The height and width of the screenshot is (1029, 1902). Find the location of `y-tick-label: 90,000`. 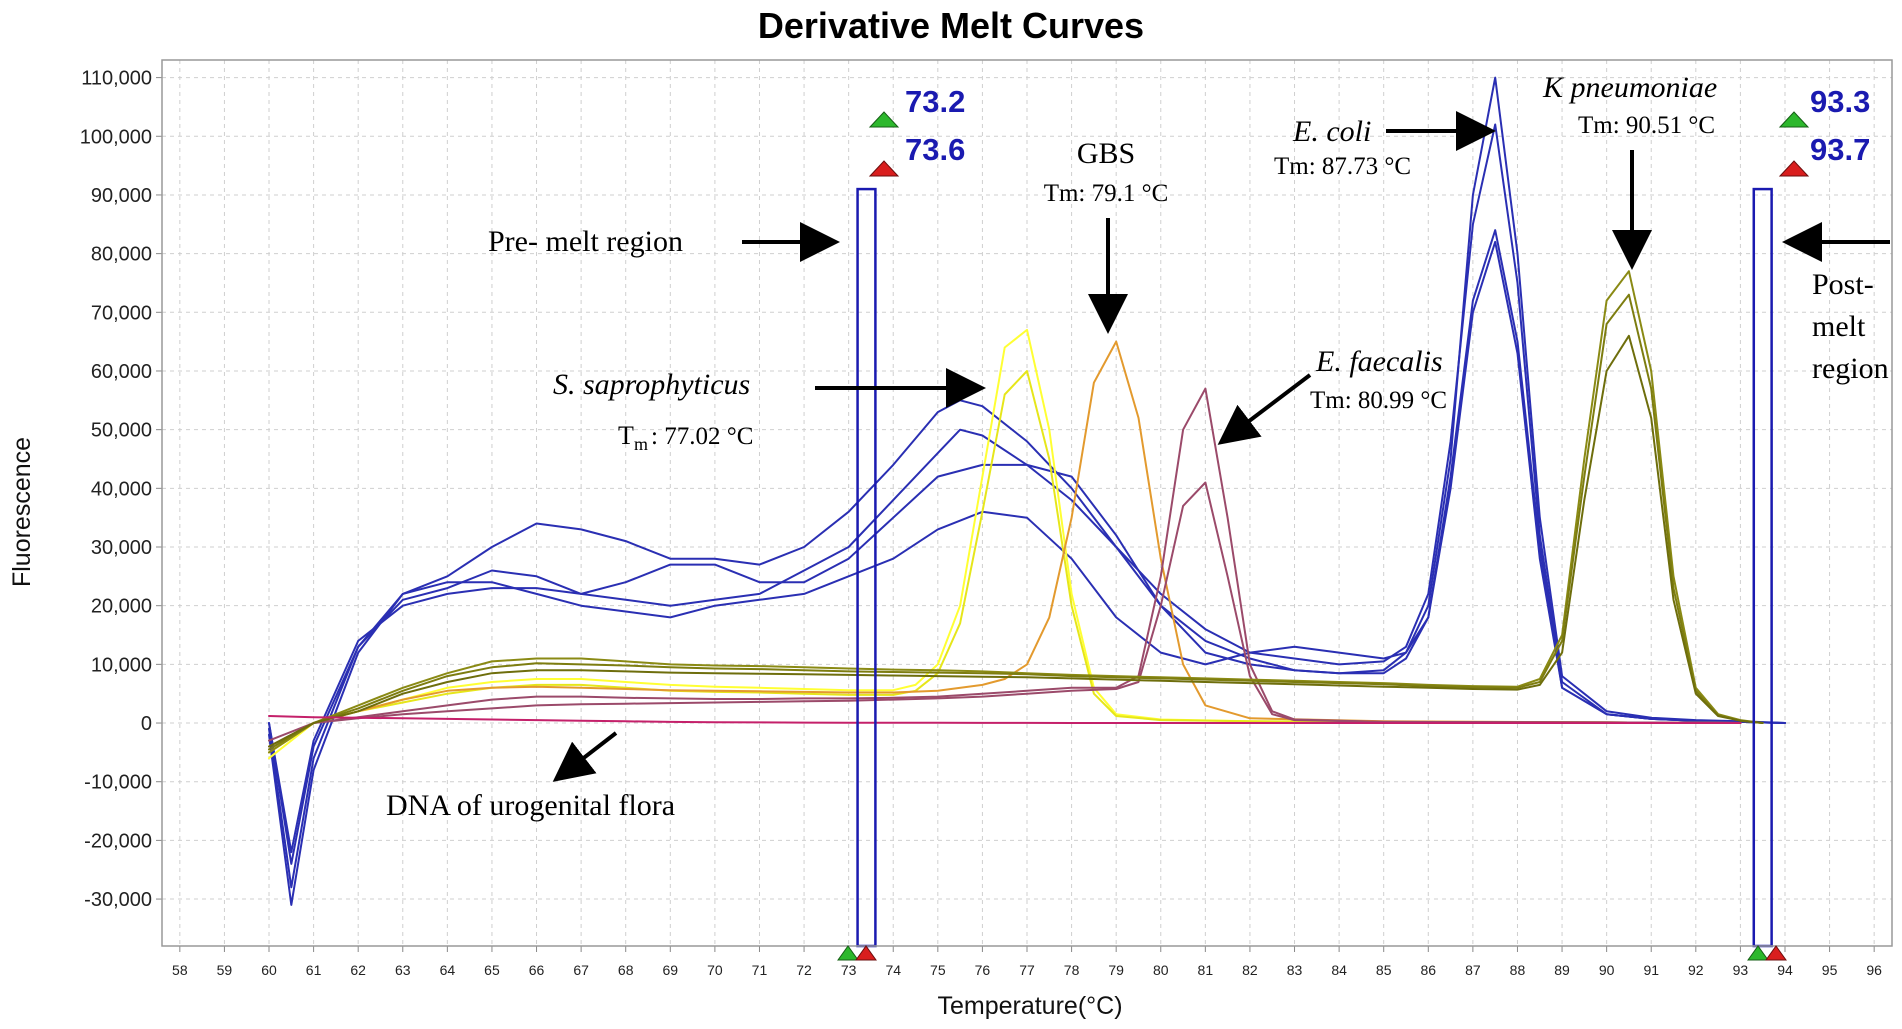

y-tick-label: 90,000 is located at coordinates (121, 196).